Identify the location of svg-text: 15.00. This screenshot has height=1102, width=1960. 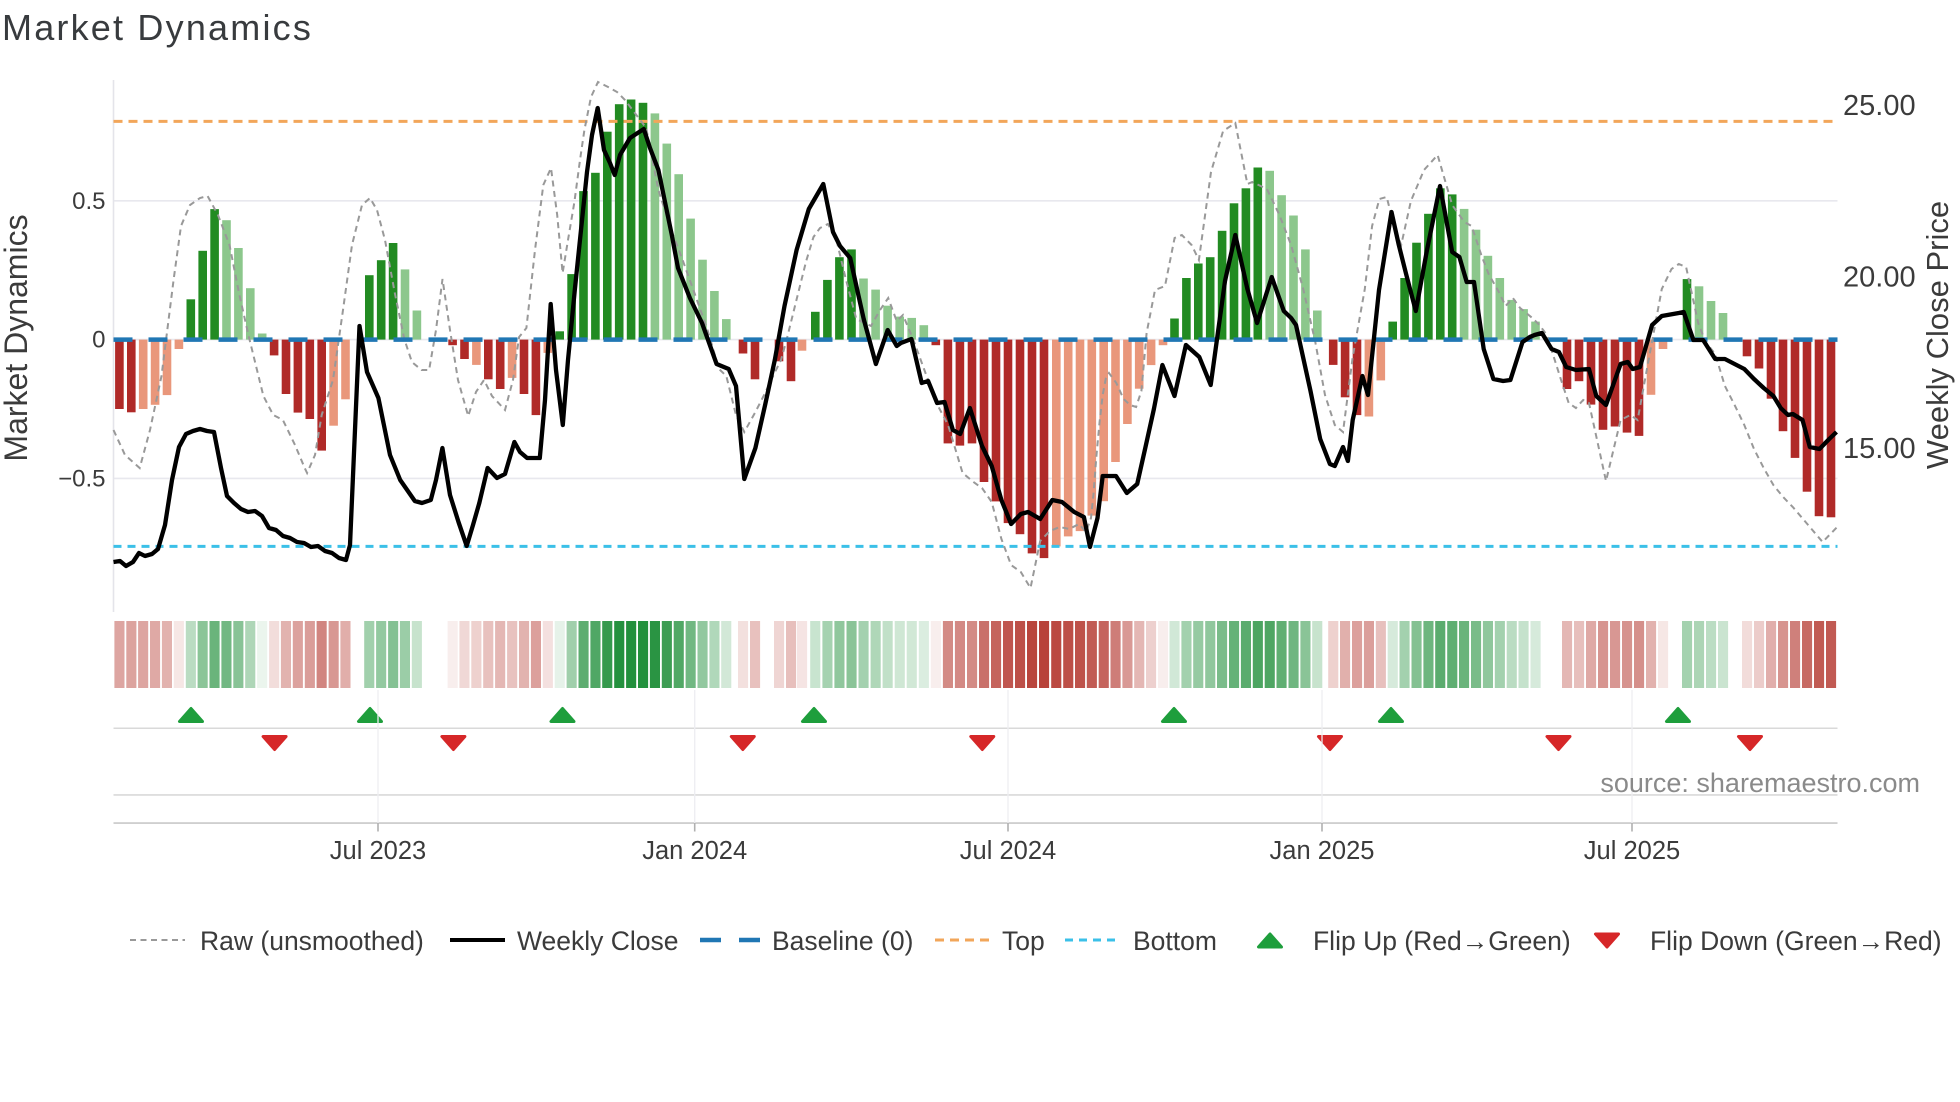
(1879, 449).